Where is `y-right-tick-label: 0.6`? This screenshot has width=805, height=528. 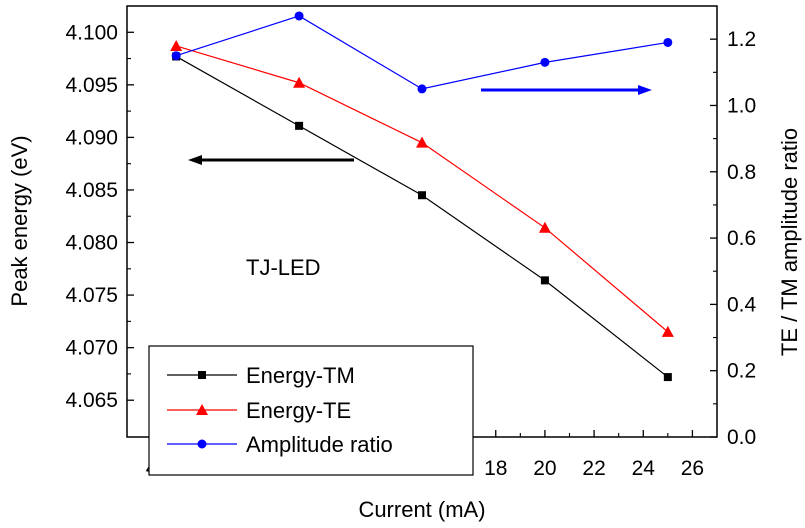 y-right-tick-label: 0.6 is located at coordinates (741, 238).